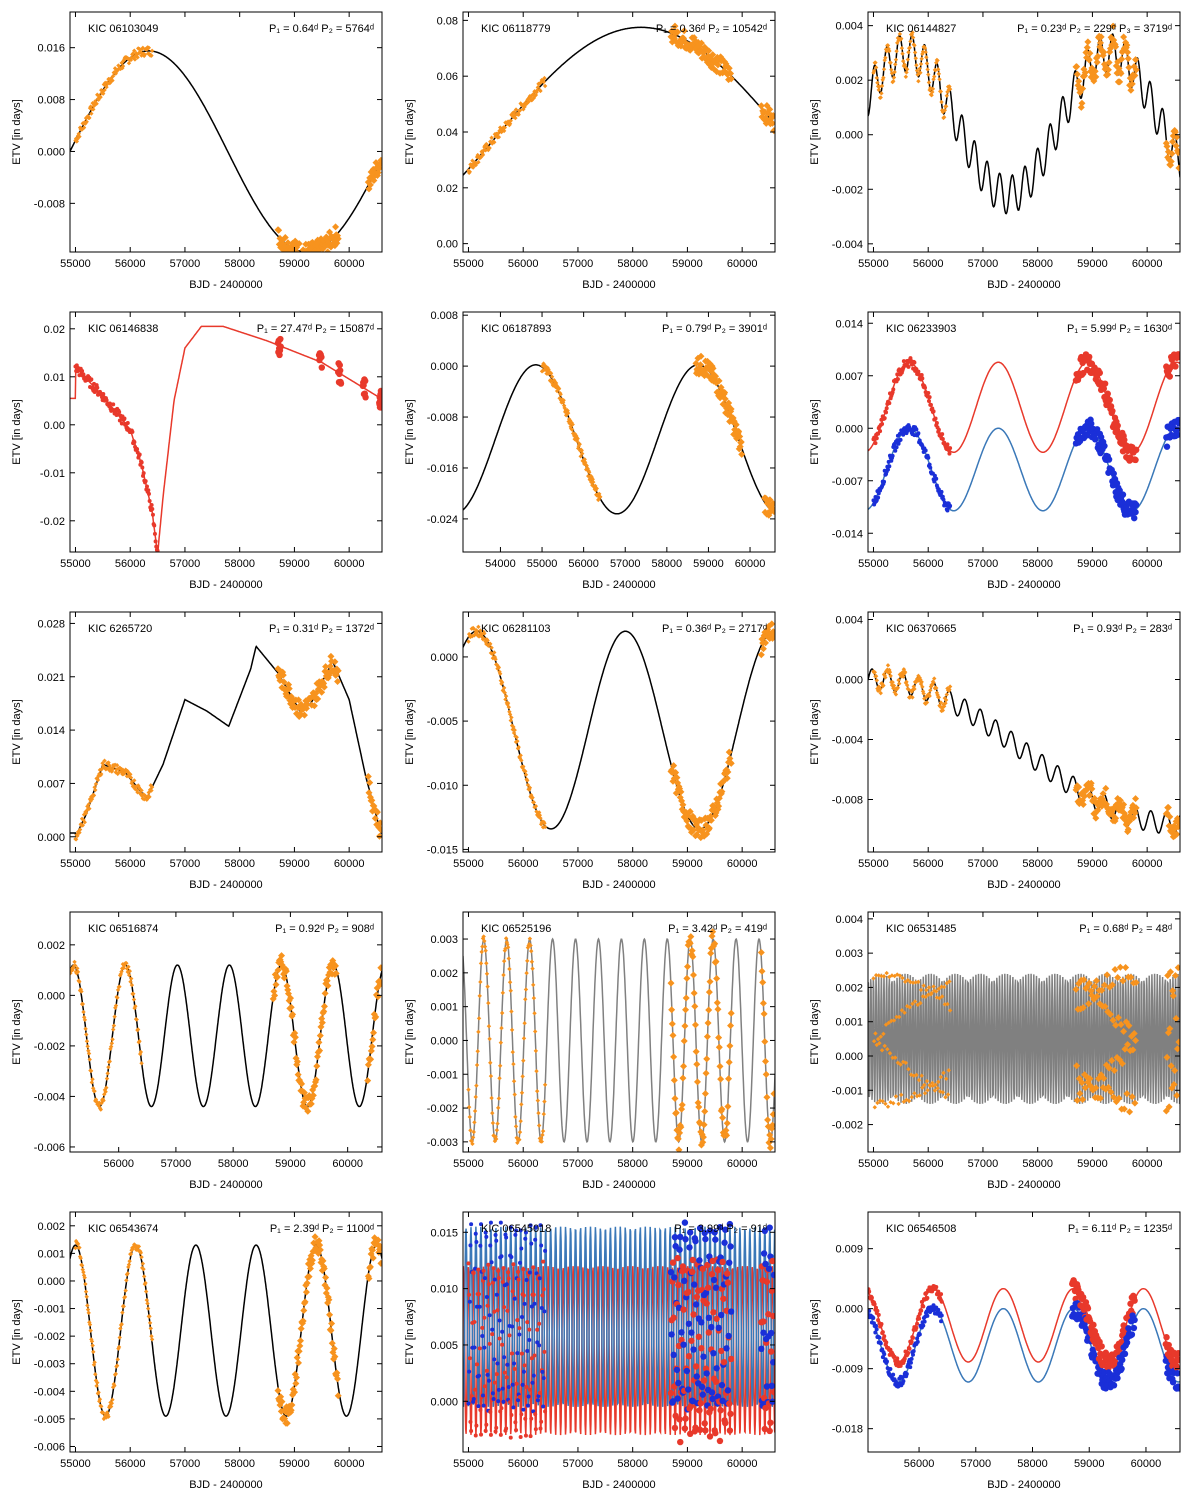  Describe the element at coordinates (225, 285) in the screenshot. I see `x-axis-label: BJD - 2400000` at that location.